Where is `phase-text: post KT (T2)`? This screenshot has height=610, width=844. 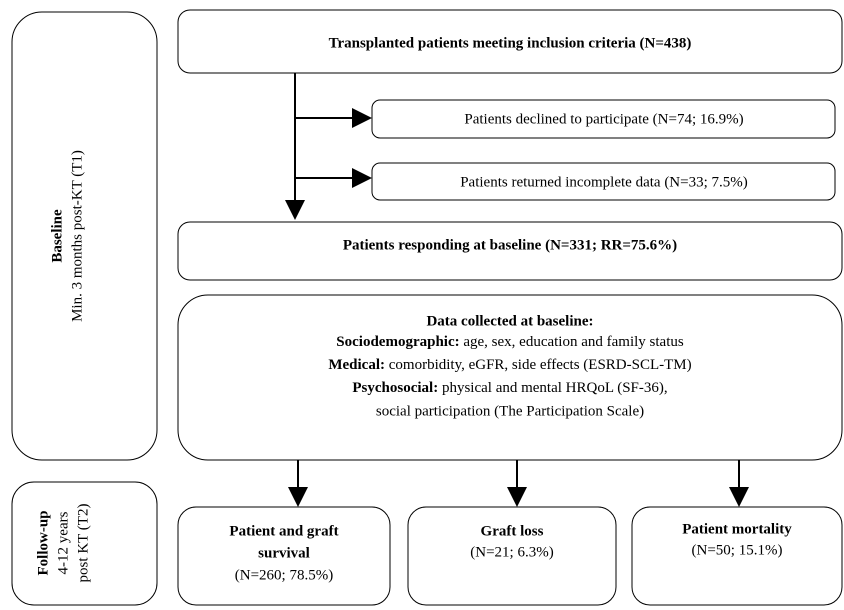
phase-text: post KT (T2) is located at coordinates (83, 543).